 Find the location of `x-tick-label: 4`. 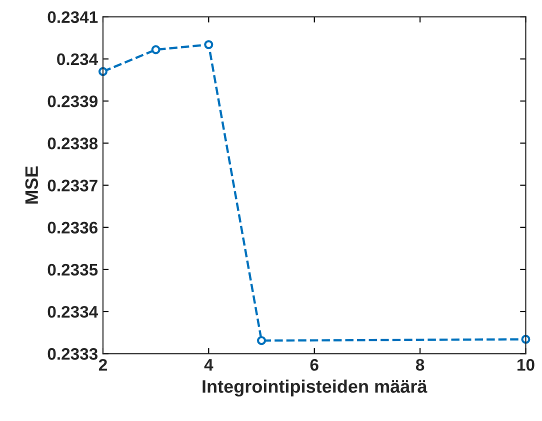

x-tick-label: 4 is located at coordinates (209, 365).